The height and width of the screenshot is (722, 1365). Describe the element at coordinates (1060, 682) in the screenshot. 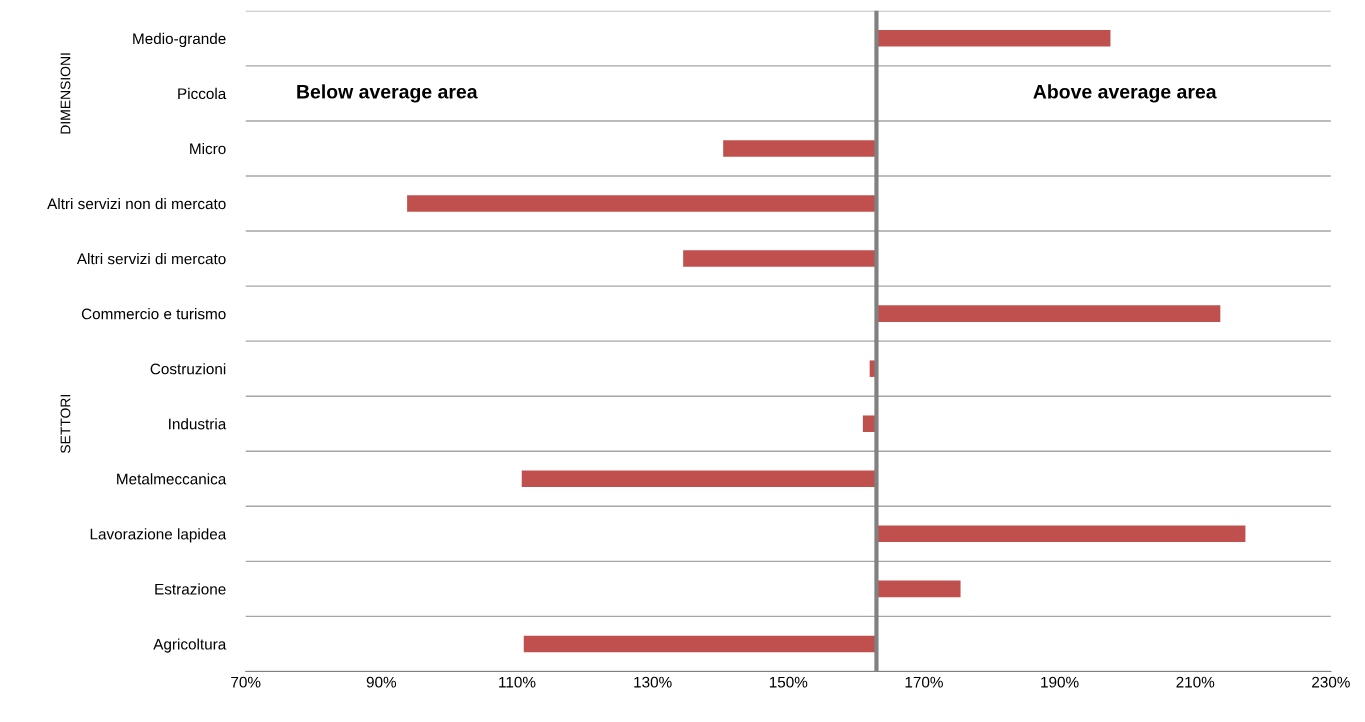

I see `x-tick-label: 190%` at that location.